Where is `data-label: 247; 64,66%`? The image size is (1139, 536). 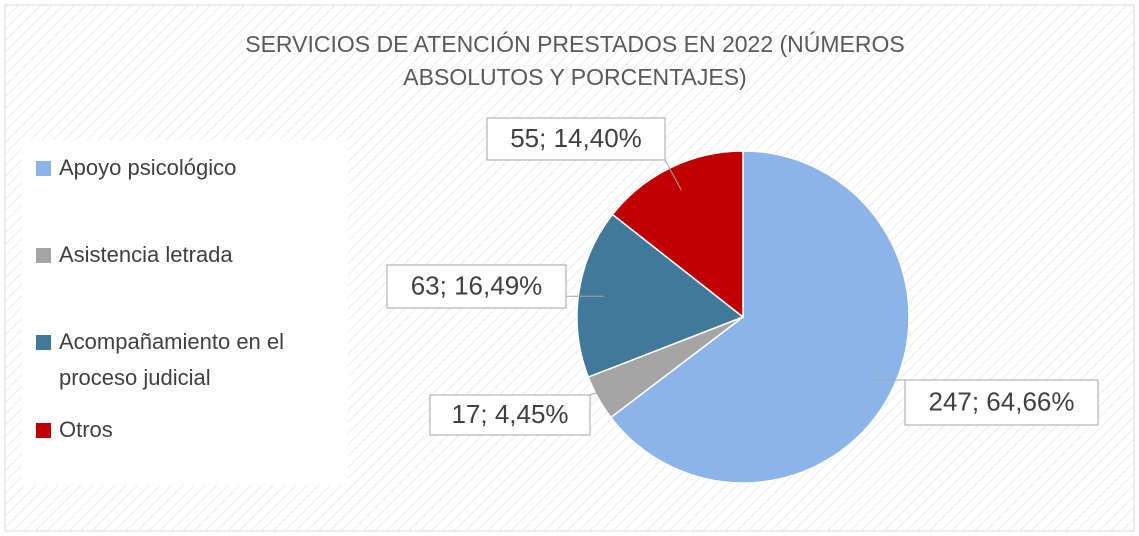 data-label: 247; 64,66% is located at coordinates (1001, 401).